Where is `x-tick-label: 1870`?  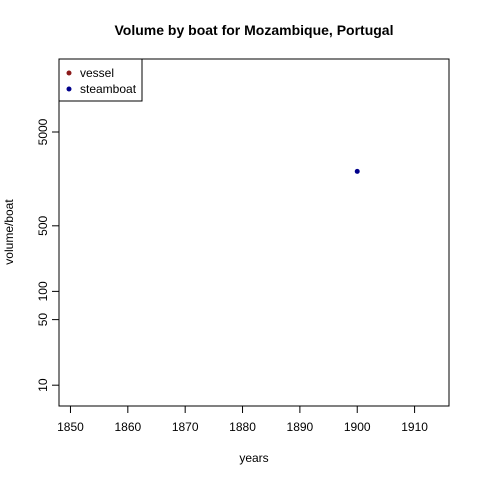 x-tick-label: 1870 is located at coordinates (185, 427).